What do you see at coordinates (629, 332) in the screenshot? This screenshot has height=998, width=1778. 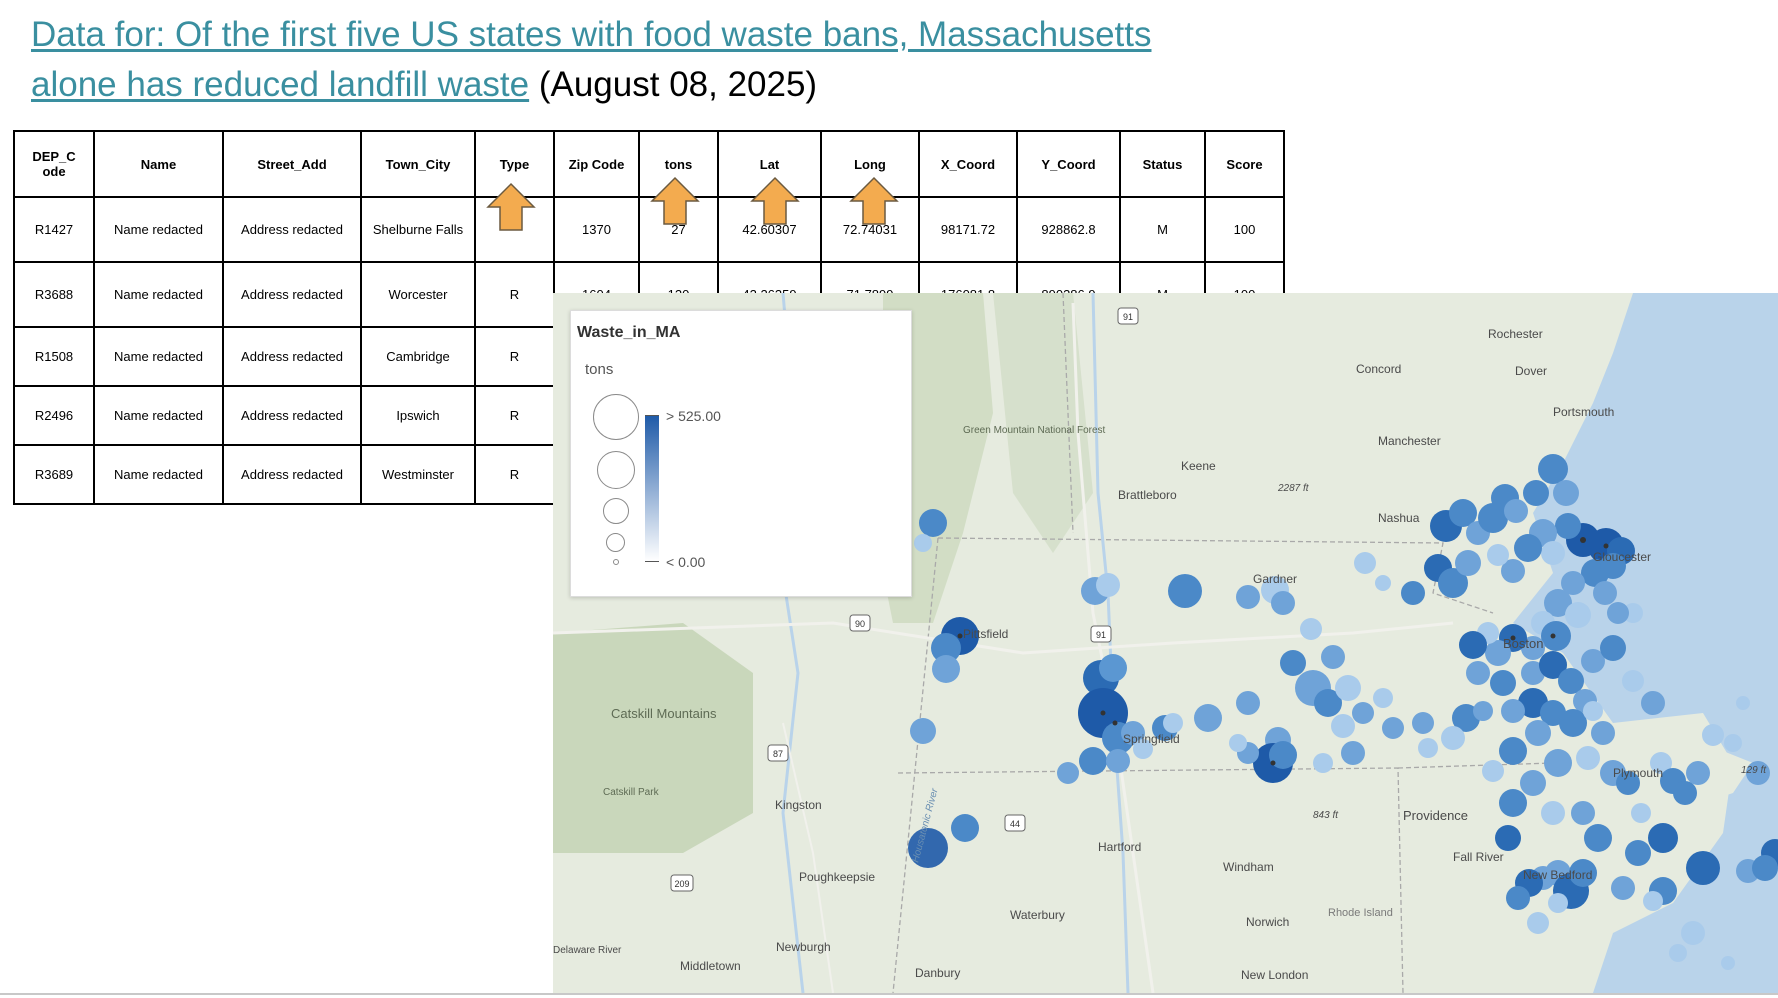 I see `legend-title: Waste_in_MA` at bounding box center [629, 332].